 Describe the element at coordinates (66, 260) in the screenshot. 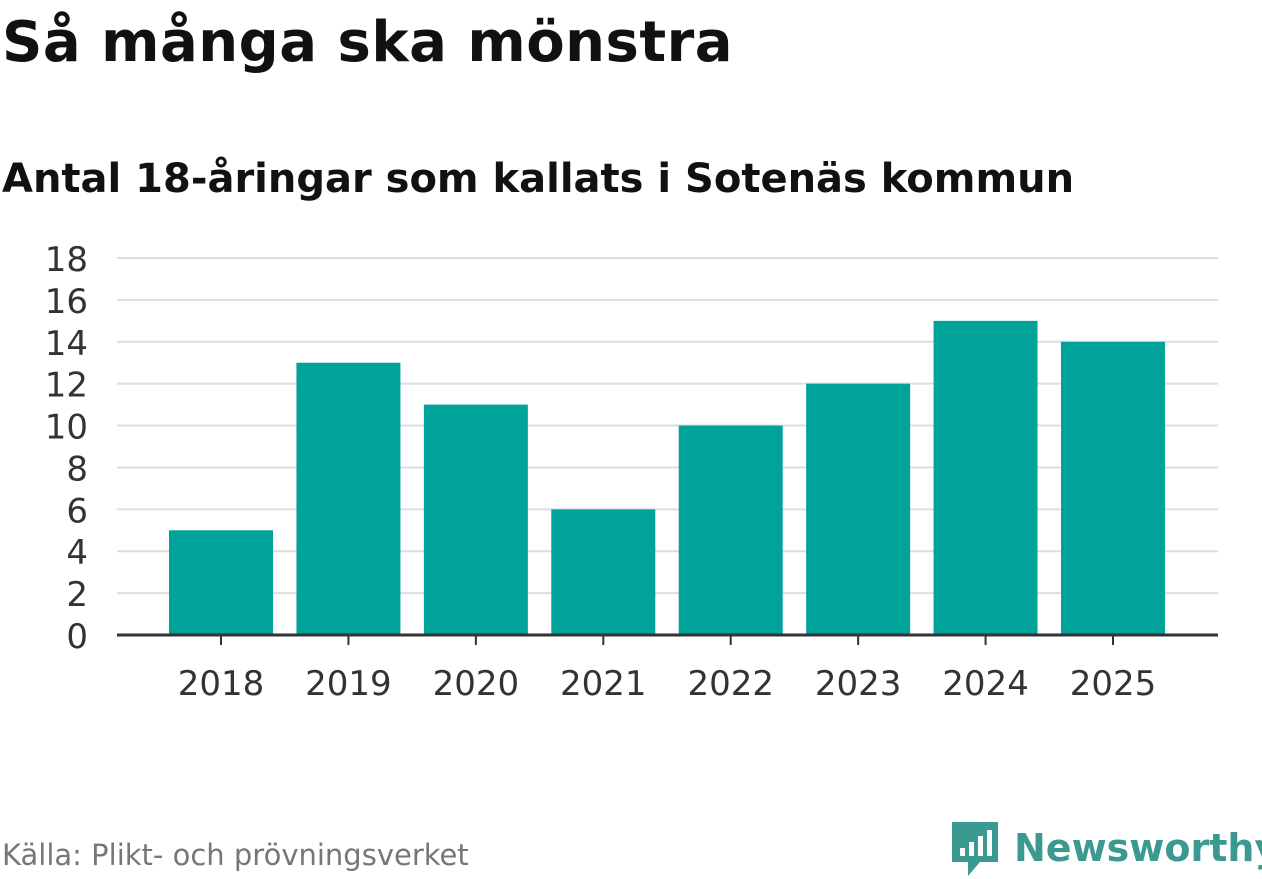

I see `y-tick-label: 18` at that location.